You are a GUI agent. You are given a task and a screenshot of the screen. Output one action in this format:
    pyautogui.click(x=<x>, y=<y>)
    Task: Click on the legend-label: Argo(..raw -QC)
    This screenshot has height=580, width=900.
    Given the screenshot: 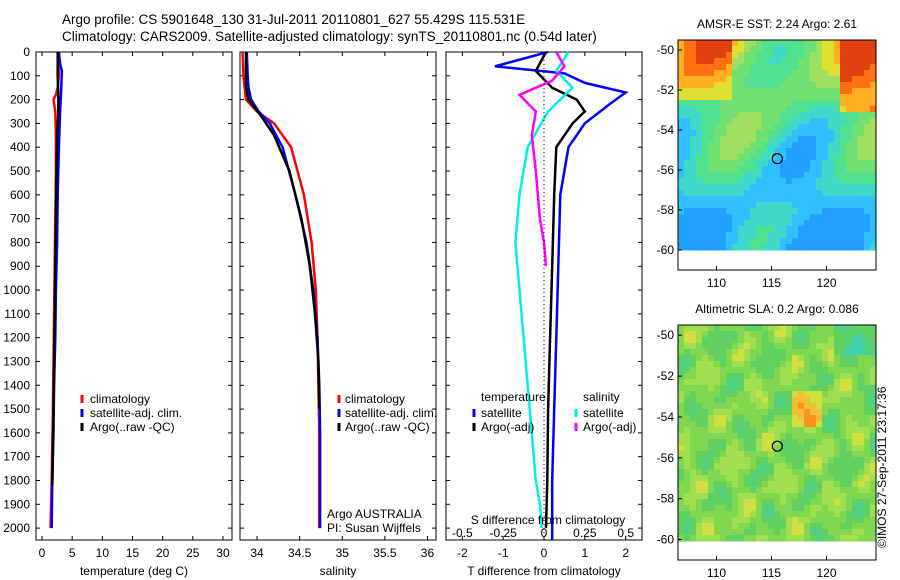 What is the action you would take?
    pyautogui.click(x=132, y=427)
    